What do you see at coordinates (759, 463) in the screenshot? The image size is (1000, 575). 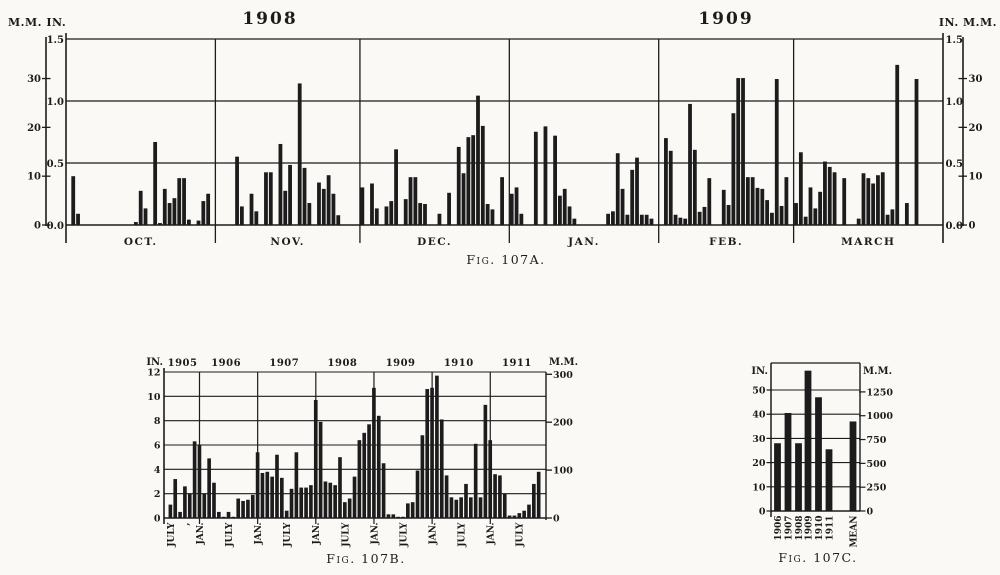 I see `inch-tick-label: 20` at bounding box center [759, 463].